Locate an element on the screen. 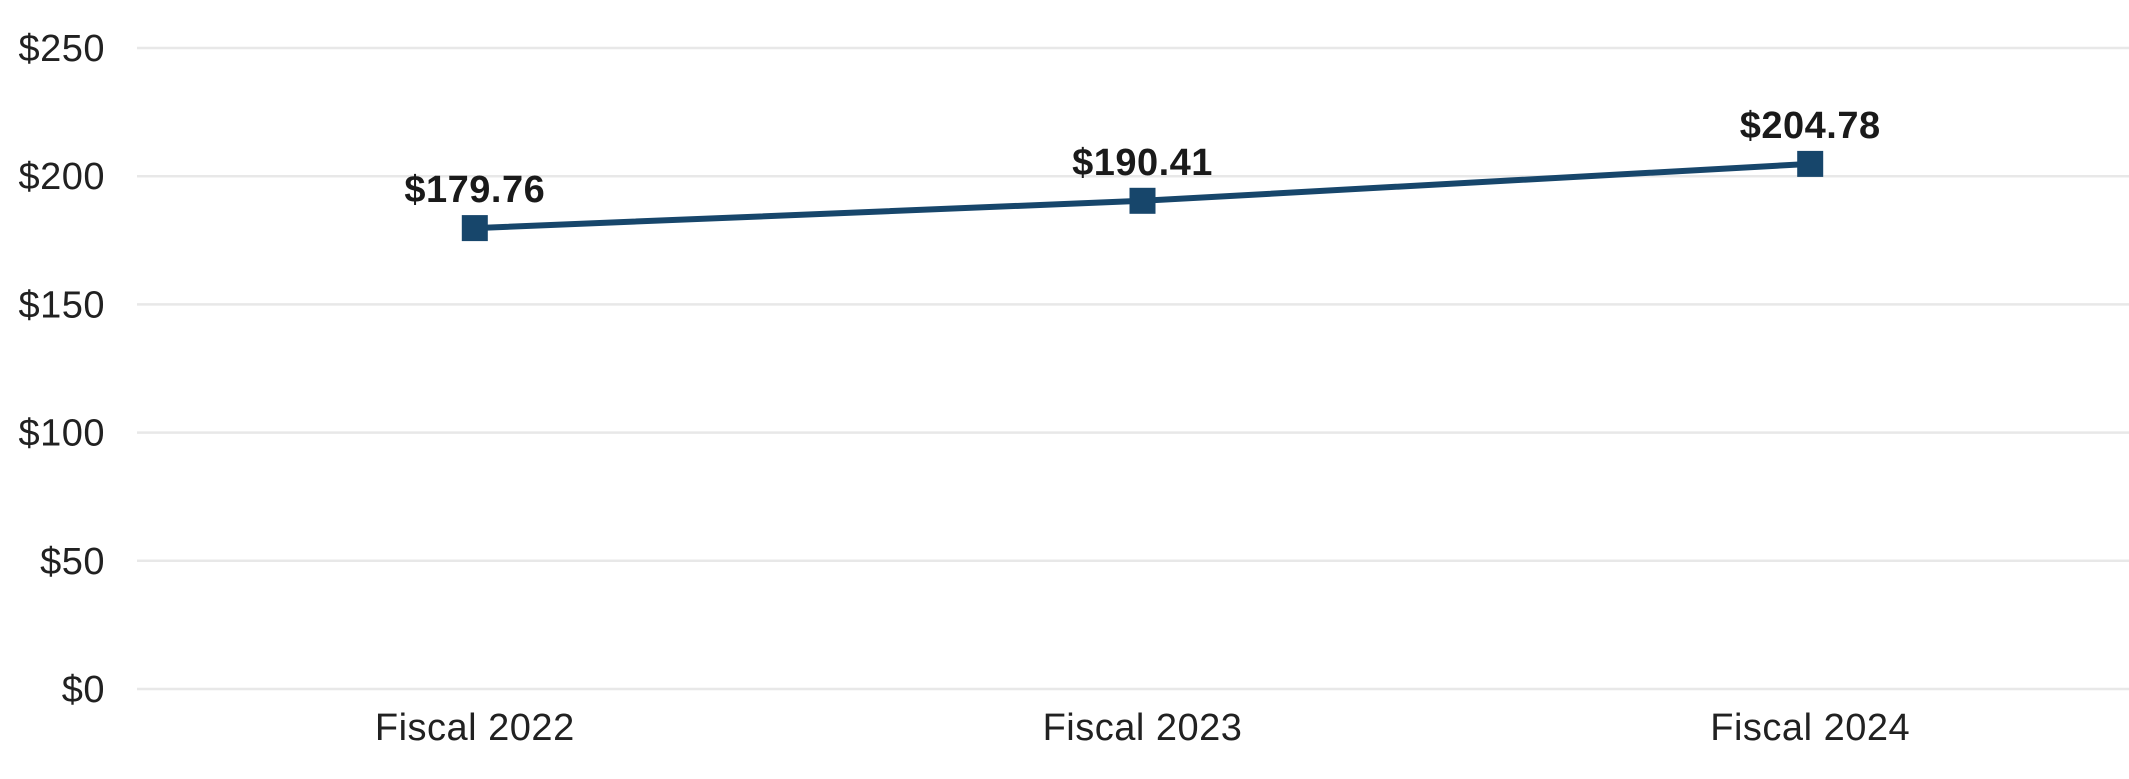  y-axis-tick-label: $50 is located at coordinates (72, 562).